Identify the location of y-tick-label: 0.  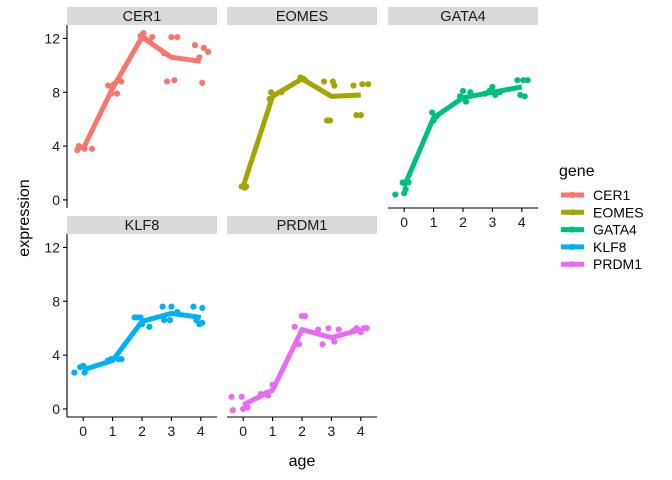
(56, 200).